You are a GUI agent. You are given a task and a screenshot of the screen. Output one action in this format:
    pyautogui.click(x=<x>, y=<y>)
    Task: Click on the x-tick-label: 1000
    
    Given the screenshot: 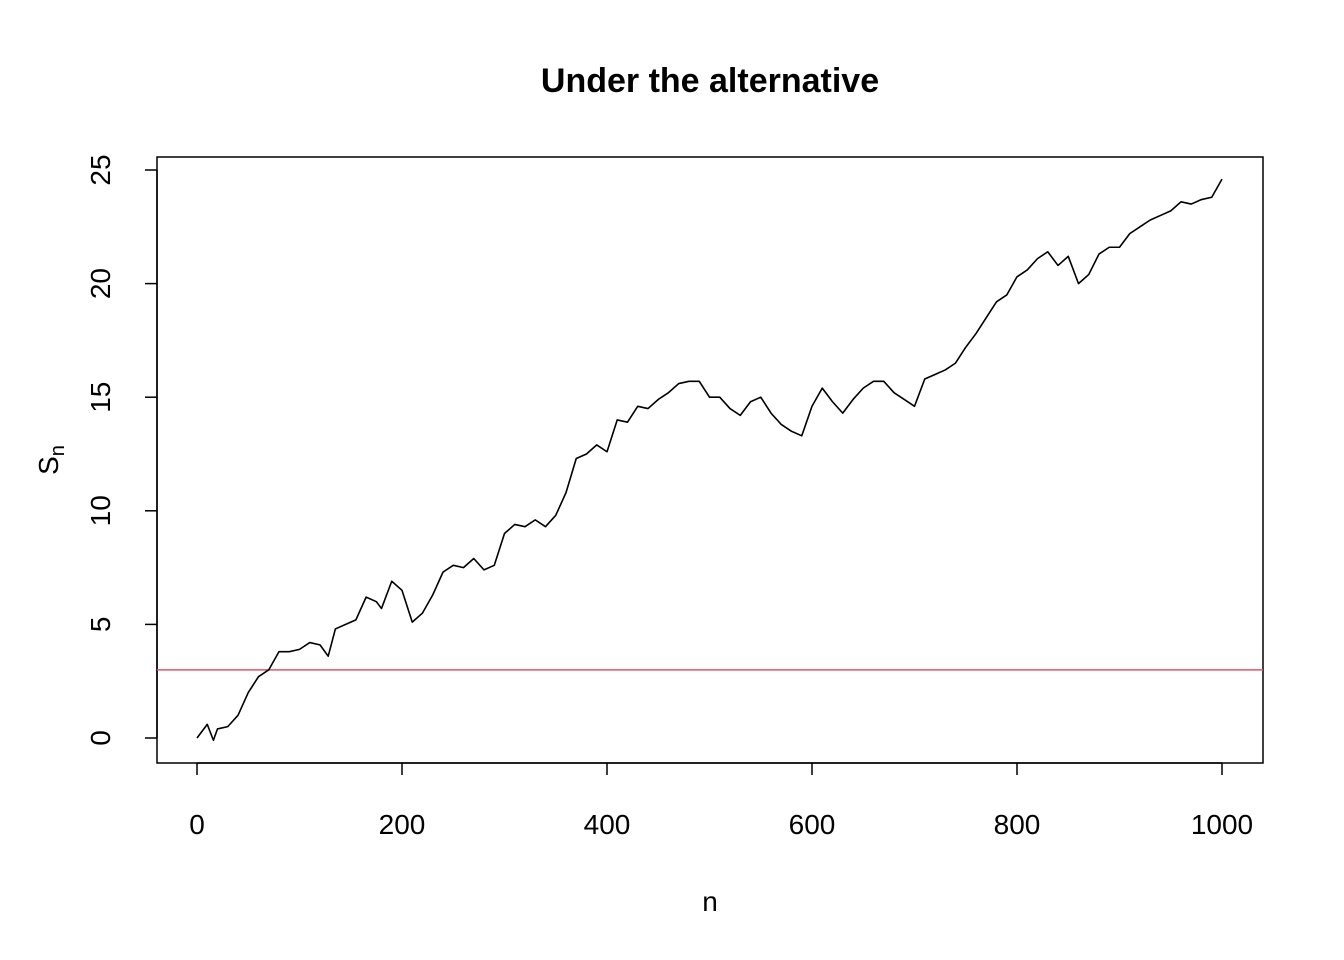 What is the action you would take?
    pyautogui.click(x=1222, y=824)
    